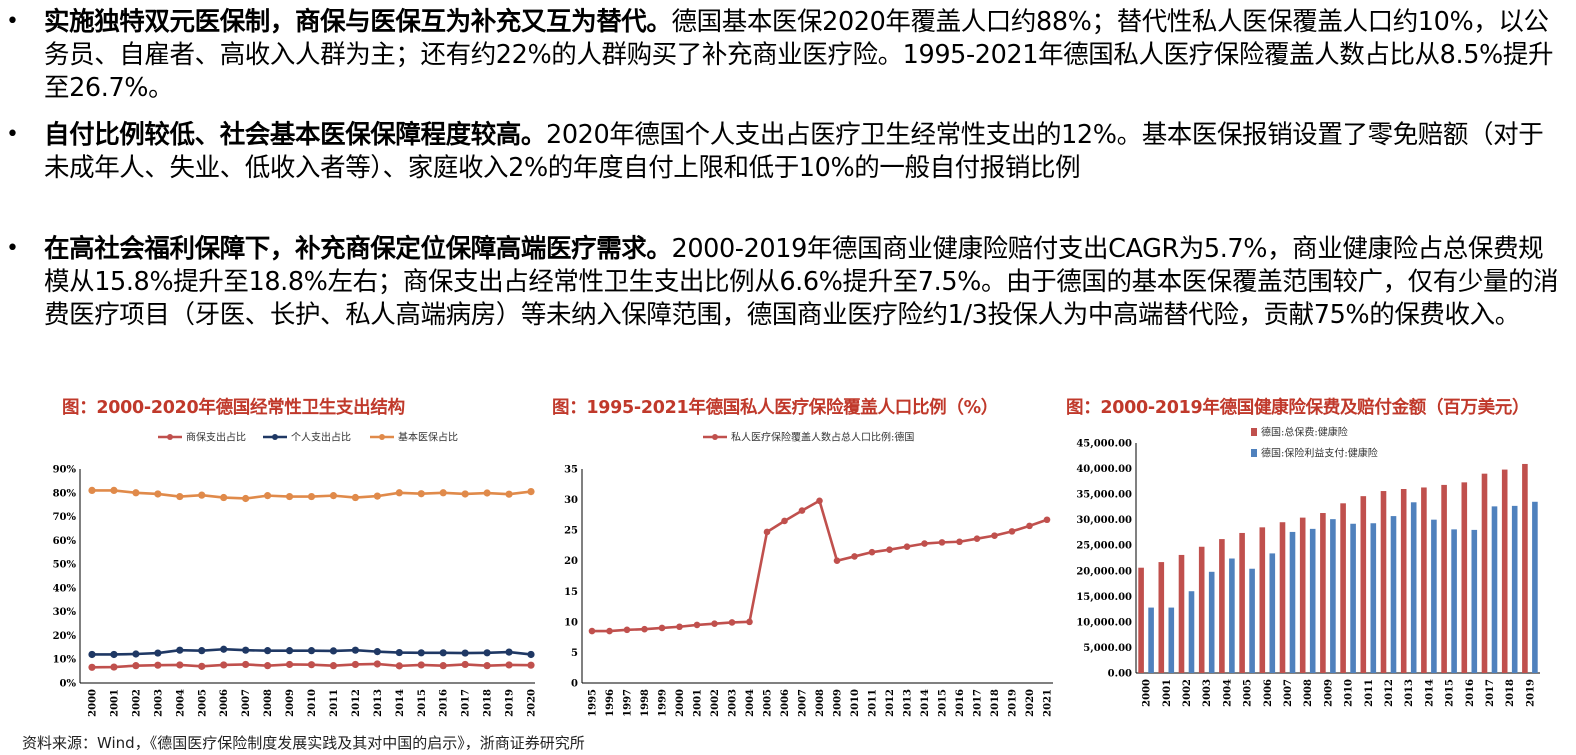 This screenshot has height=755, width=1576. Describe the element at coordinates (488, 703) in the screenshot. I see `x-tick-label: 2018` at that location.